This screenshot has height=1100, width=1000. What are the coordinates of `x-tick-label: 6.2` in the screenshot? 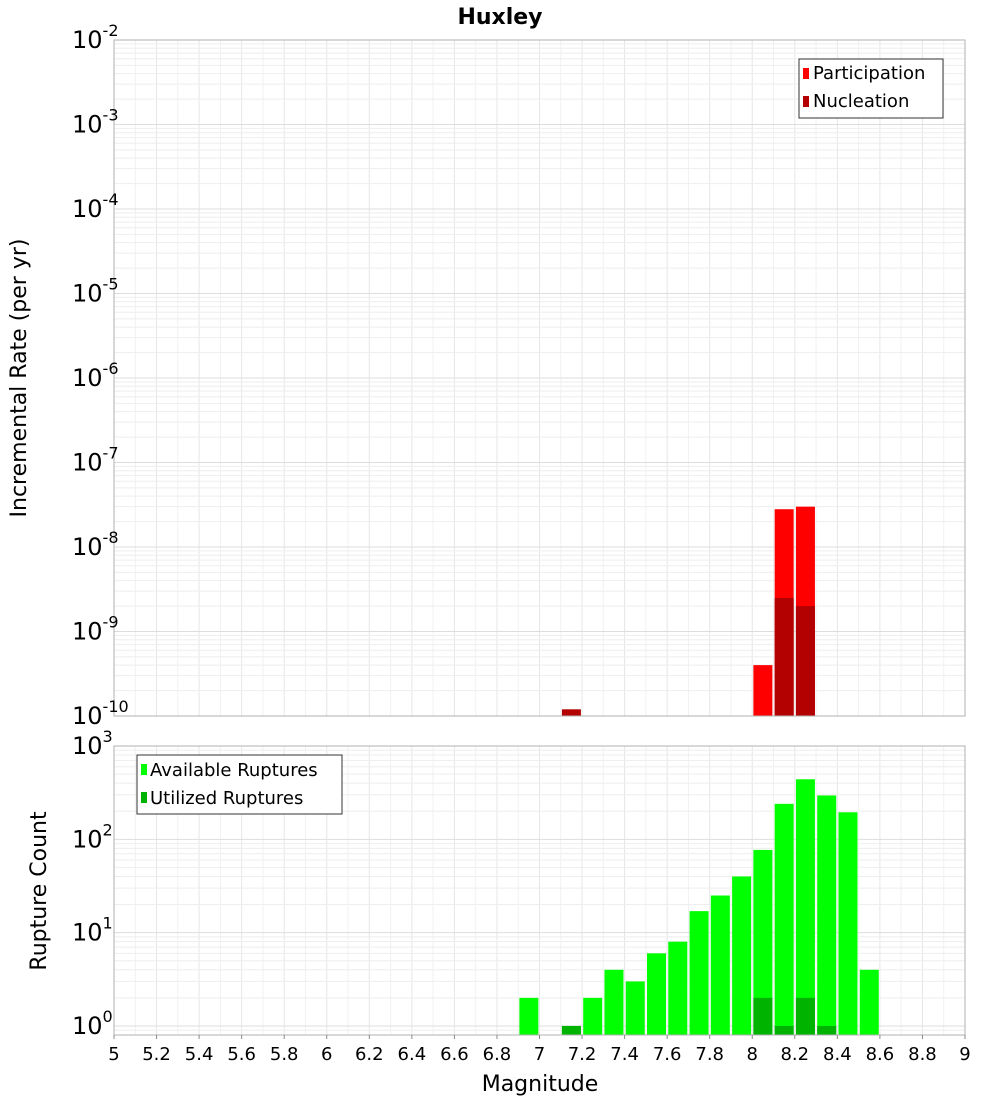 It's located at (369, 1054).